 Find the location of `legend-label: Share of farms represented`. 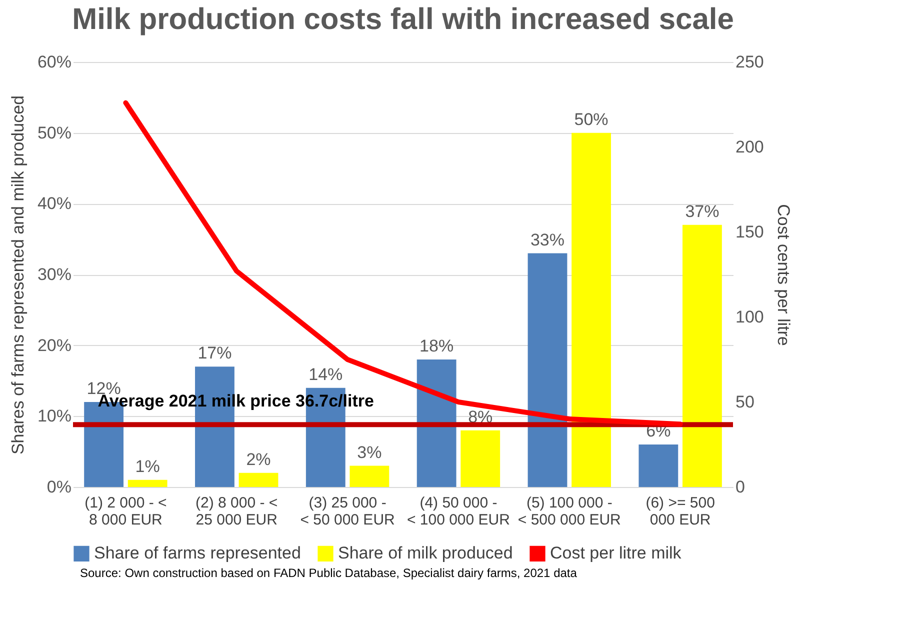

legend-label: Share of farms represented is located at coordinates (197, 553).